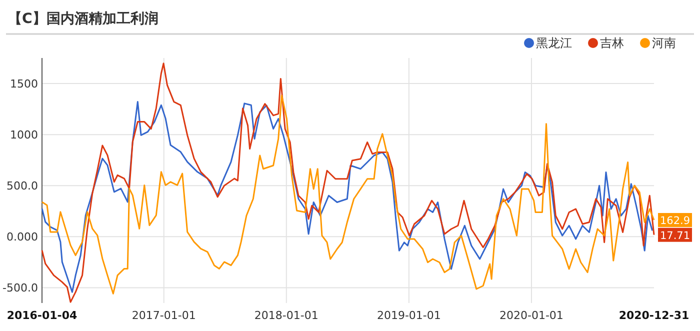 The image size is (700, 331). What do you see at coordinates (675, 220) in the screenshot?
I see `value-tag: 162.9` at bounding box center [675, 220].